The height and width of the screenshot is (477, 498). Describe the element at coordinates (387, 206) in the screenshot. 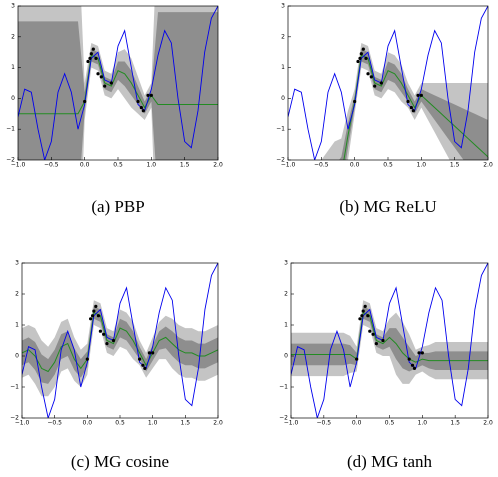

I see `caption: (b) MG ReLU` at that location.